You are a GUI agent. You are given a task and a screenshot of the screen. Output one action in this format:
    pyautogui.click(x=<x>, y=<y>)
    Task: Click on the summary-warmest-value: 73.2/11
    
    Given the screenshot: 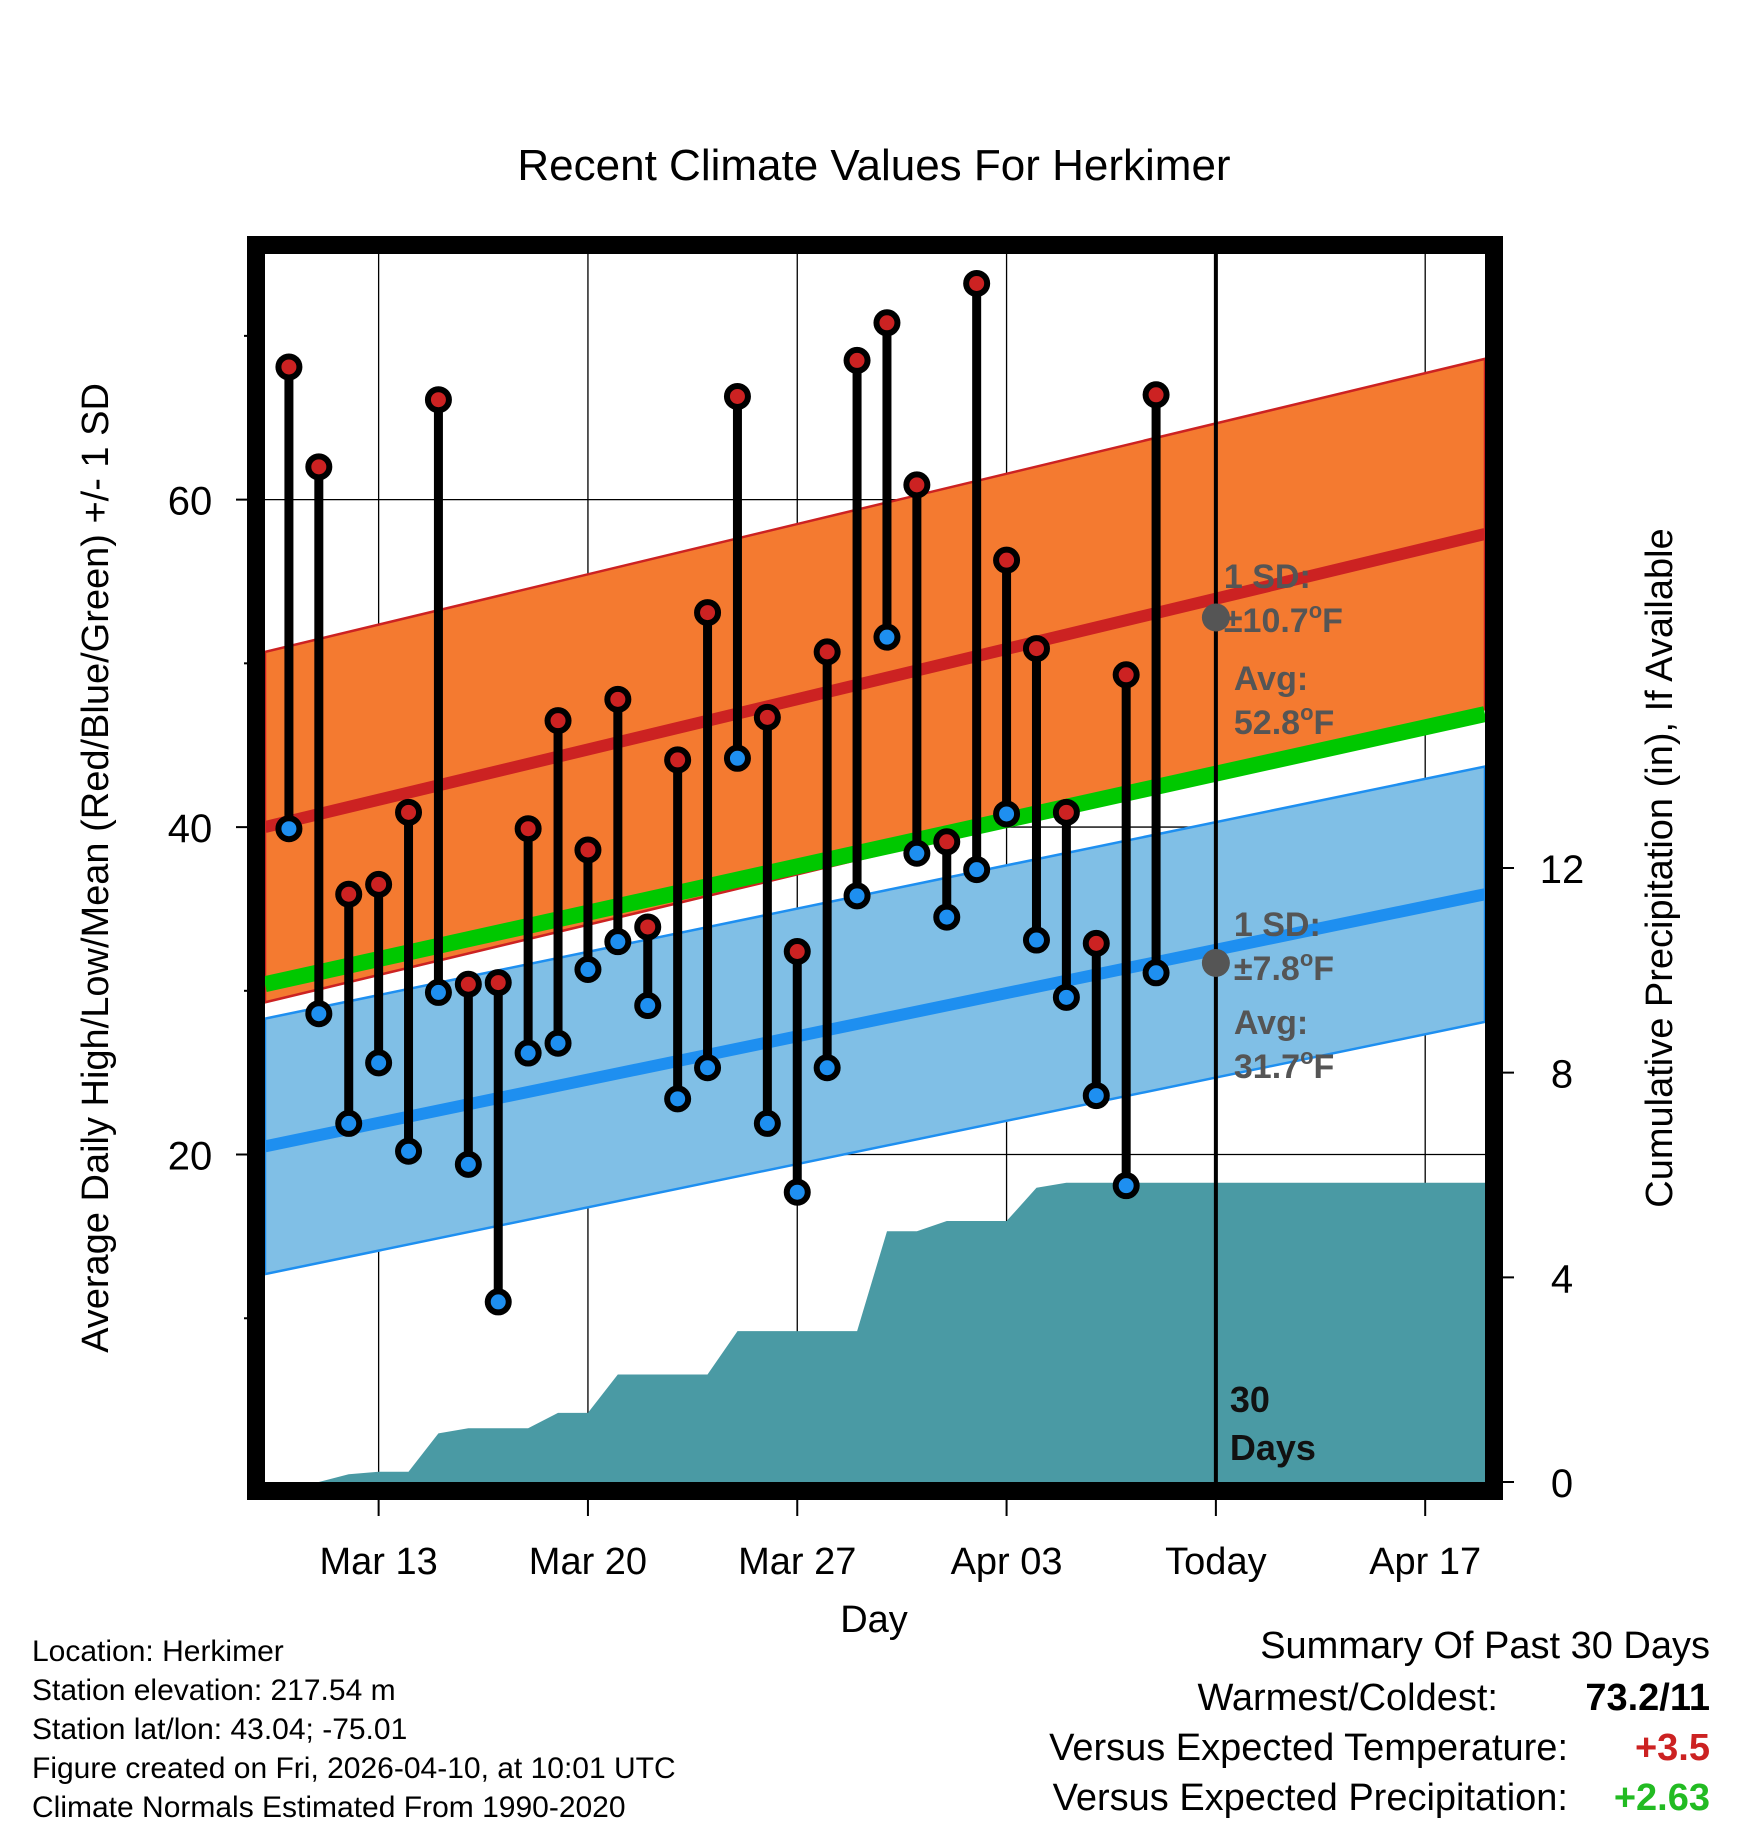 What is the action you would take?
    pyautogui.click(x=1647, y=1698)
    